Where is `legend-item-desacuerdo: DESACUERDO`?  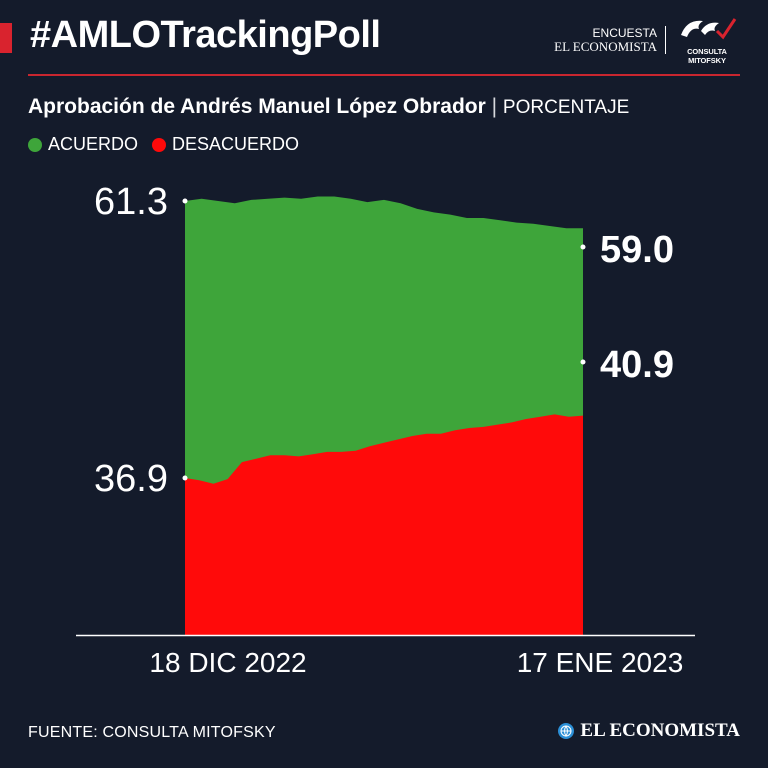 legend-item-desacuerdo: DESACUERDO is located at coordinates (225, 144).